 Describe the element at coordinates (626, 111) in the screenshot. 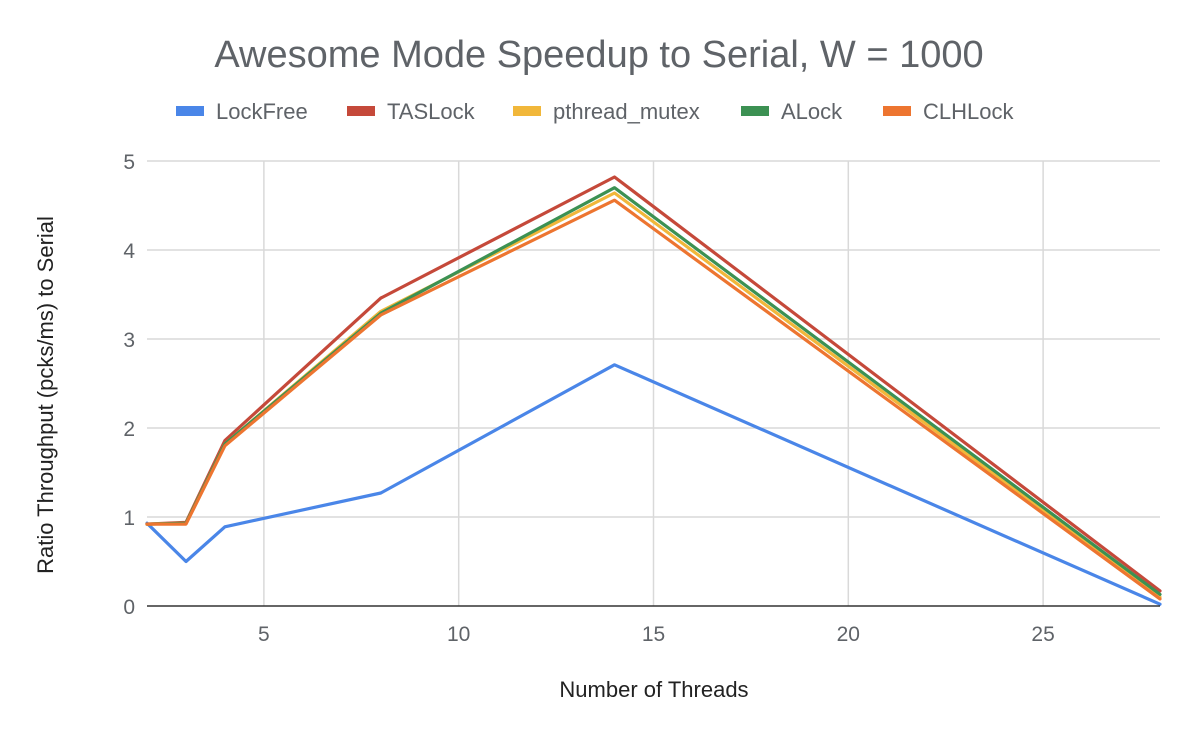

I see `legend-label-pthread-mutex: pthread_mutex` at that location.